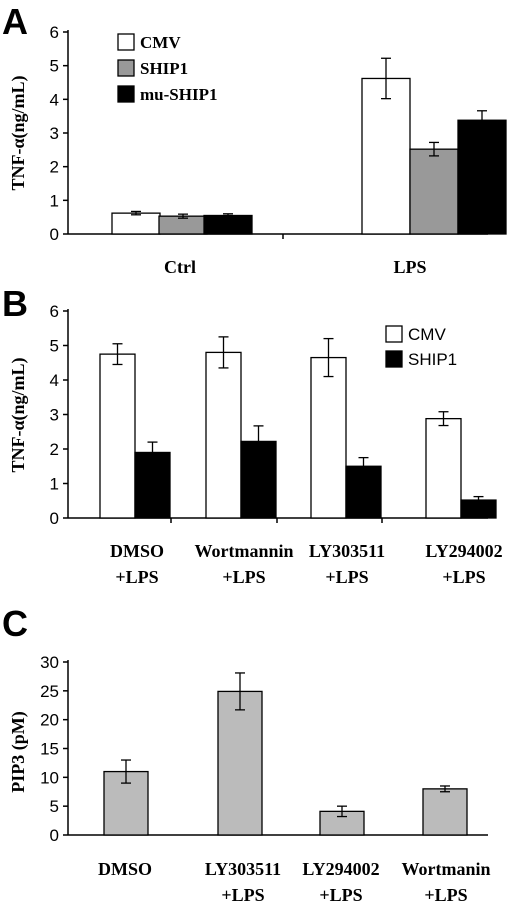 Image resolution: width=520 pixels, height=911 pixels. What do you see at coordinates (49, 777) in the screenshot?
I see `y-tick-label: 10` at bounding box center [49, 777].